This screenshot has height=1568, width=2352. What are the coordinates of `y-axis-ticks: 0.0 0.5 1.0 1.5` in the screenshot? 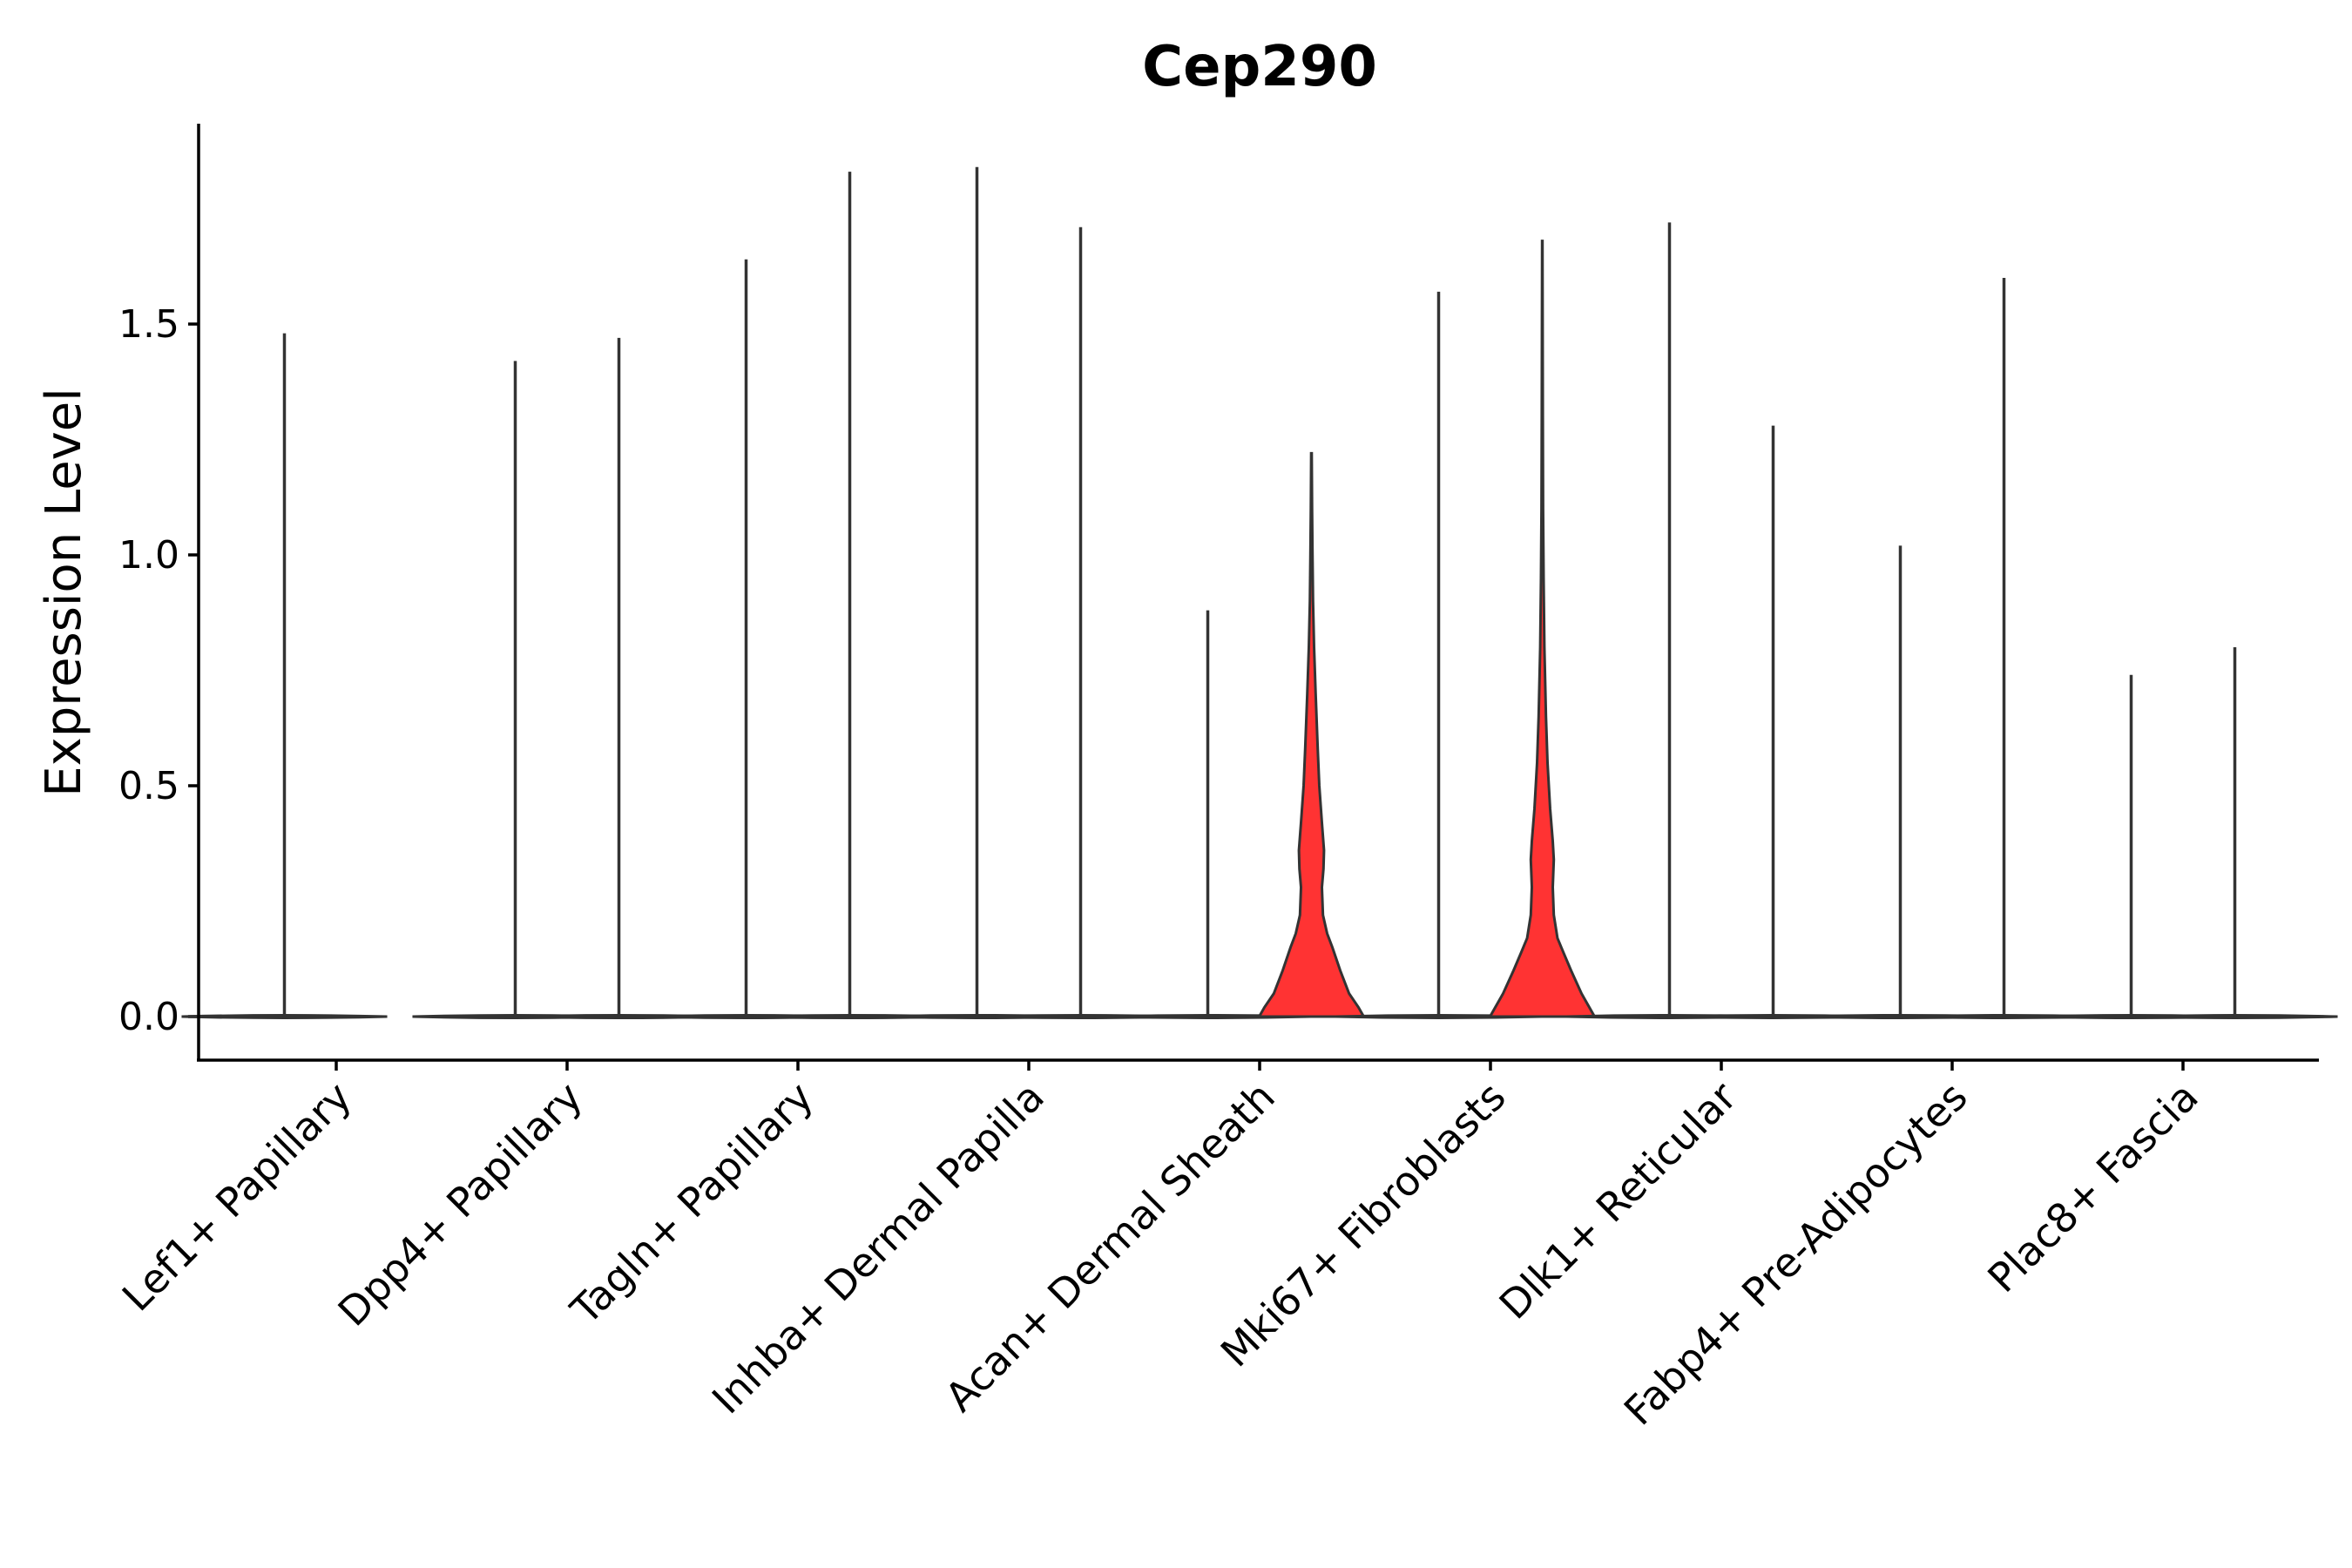 It's located at (158, 670).